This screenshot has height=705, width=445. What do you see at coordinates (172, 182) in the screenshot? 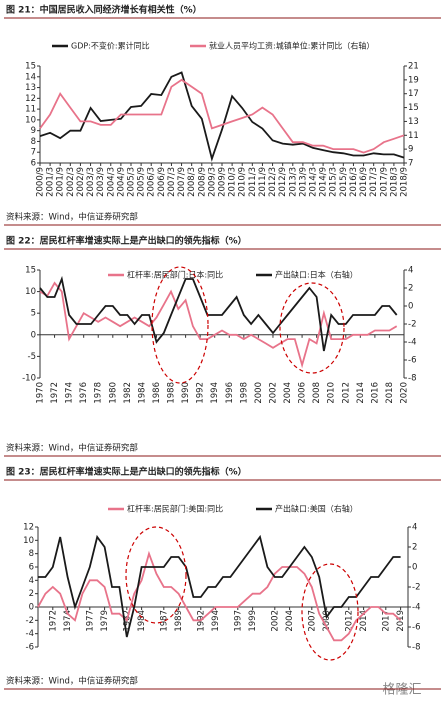
I see `x-tick-label: 2007/3` at bounding box center [172, 182].